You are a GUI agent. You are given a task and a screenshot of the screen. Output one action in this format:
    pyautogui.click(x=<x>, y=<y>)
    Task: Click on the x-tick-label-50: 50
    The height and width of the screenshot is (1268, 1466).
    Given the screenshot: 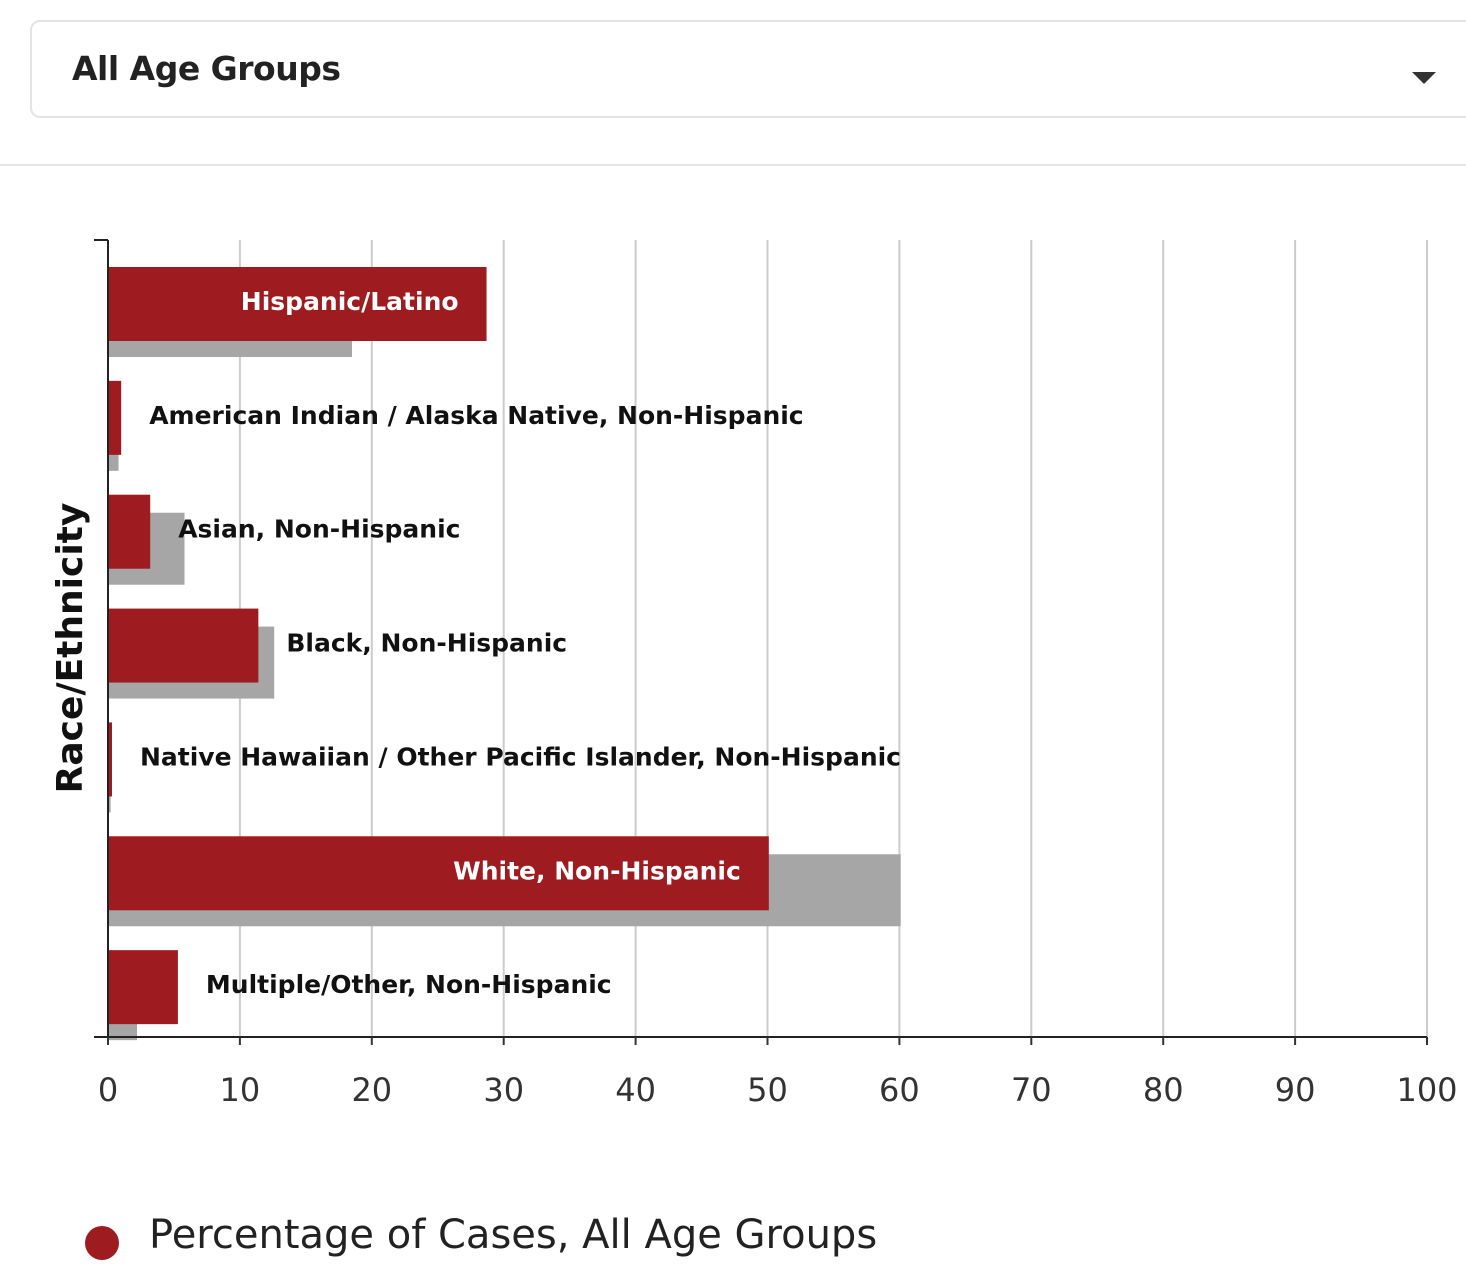 What is the action you would take?
    pyautogui.click(x=767, y=1090)
    